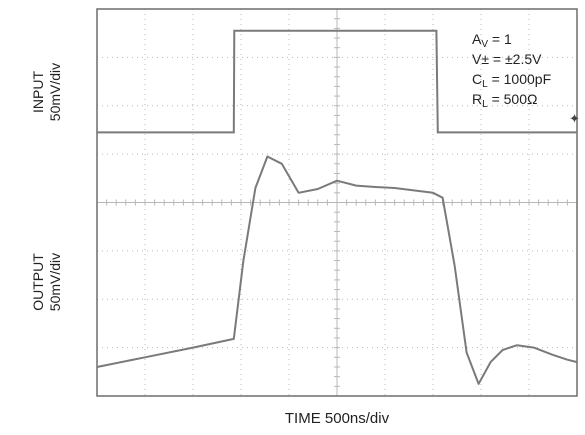 Image resolution: width=585 pixels, height=435 pixels. Describe the element at coordinates (492, 40) in the screenshot. I see `annotation-gain: AV = 1` at that location.